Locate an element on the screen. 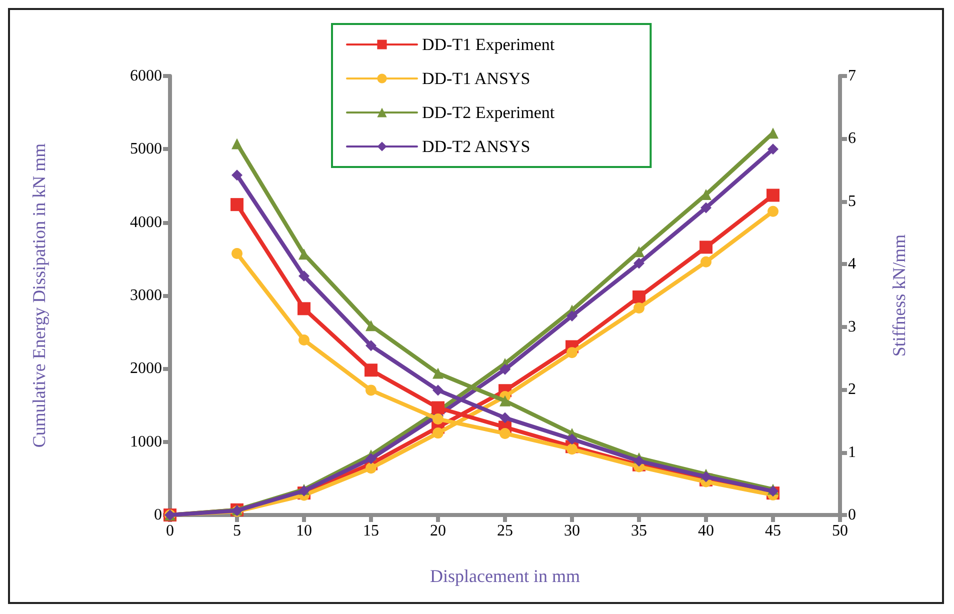 This screenshot has height=614, width=954. legend-label: DD-T2 Experiment is located at coordinates (488, 112).